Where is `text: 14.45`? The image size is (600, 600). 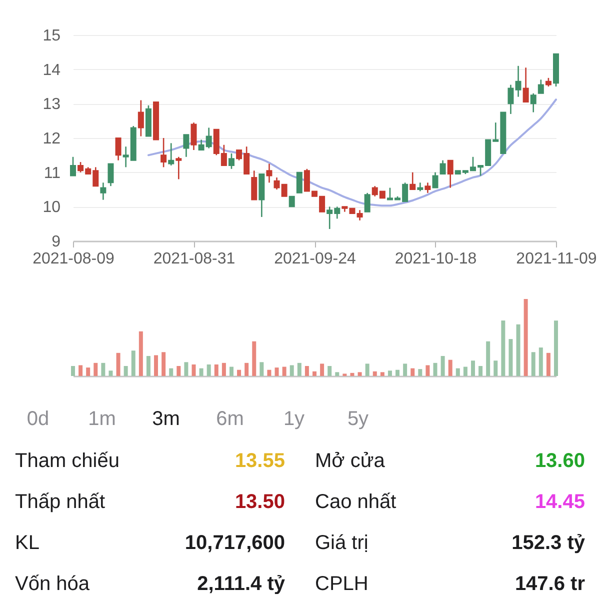 text: 14.45 is located at coordinates (559, 502).